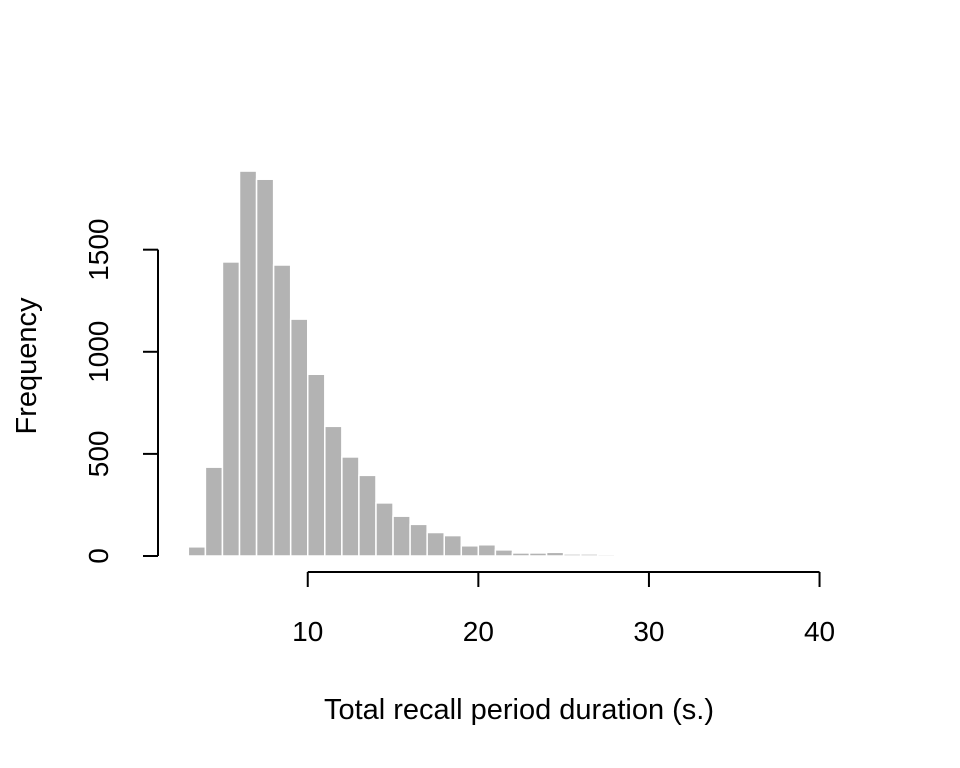 The width and height of the screenshot is (960, 768). What do you see at coordinates (519, 710) in the screenshot?
I see `x-axis-title: Total recall period duration (s.)` at bounding box center [519, 710].